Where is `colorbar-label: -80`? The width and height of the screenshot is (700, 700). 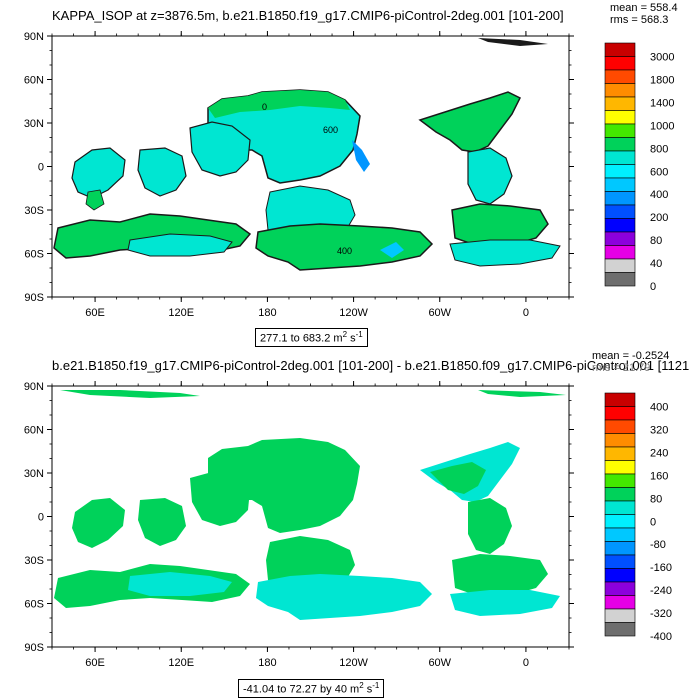
colorbar-label: -80 is located at coordinates (658, 545).